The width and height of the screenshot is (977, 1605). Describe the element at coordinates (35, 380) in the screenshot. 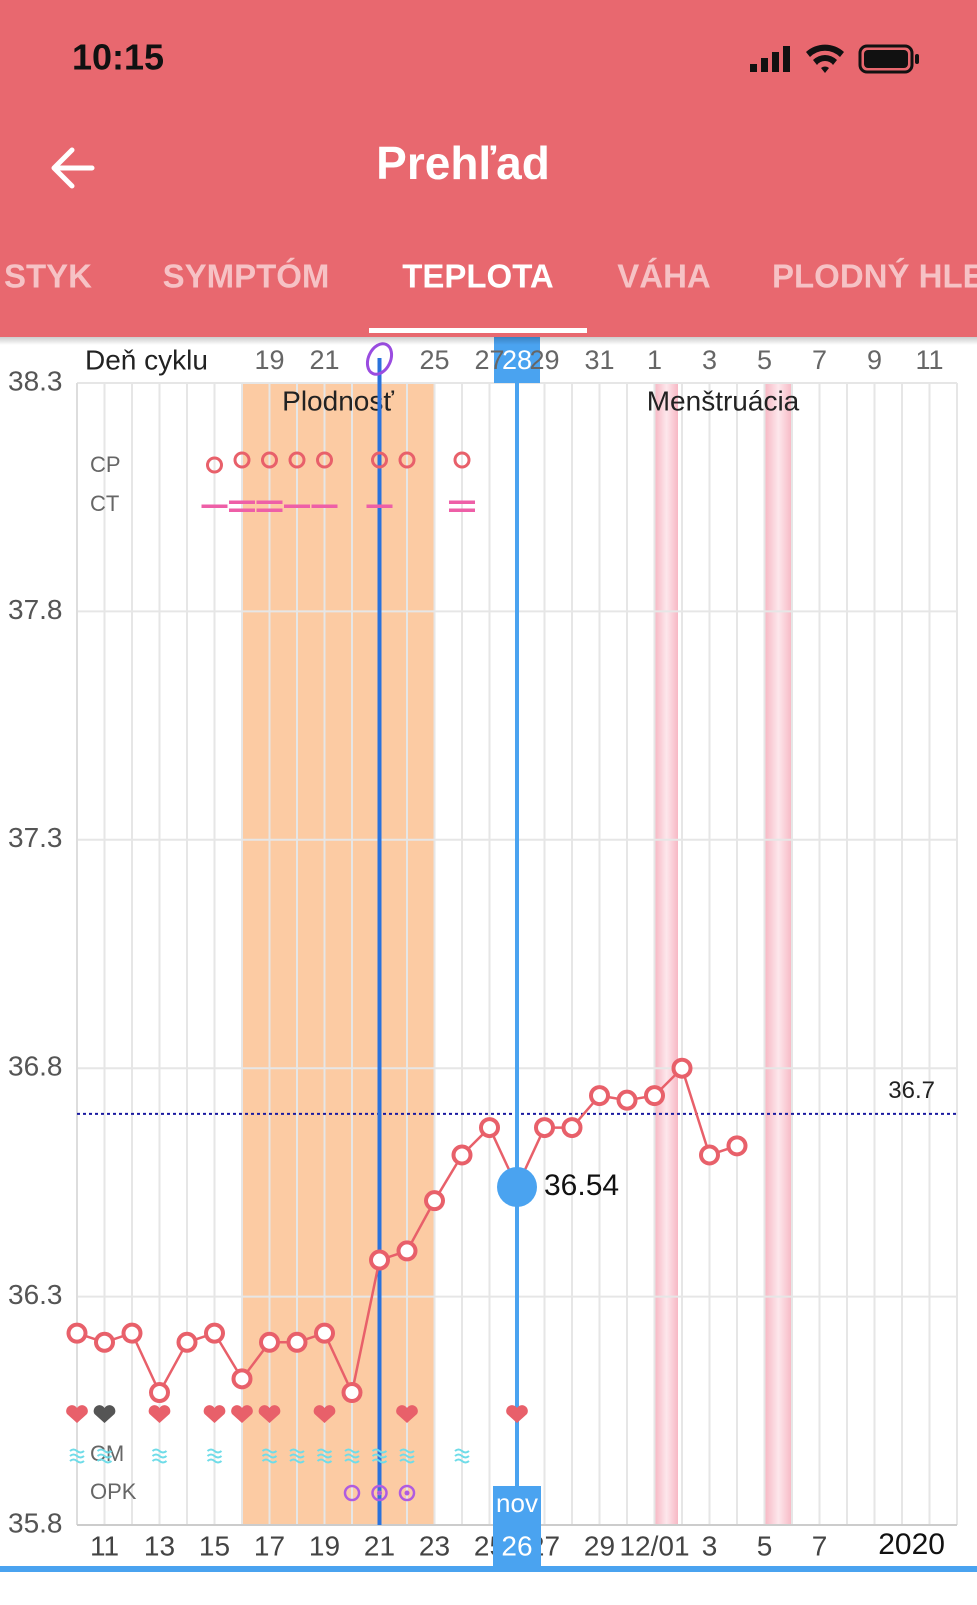

I see `y-tick-label: 38.3` at that location.